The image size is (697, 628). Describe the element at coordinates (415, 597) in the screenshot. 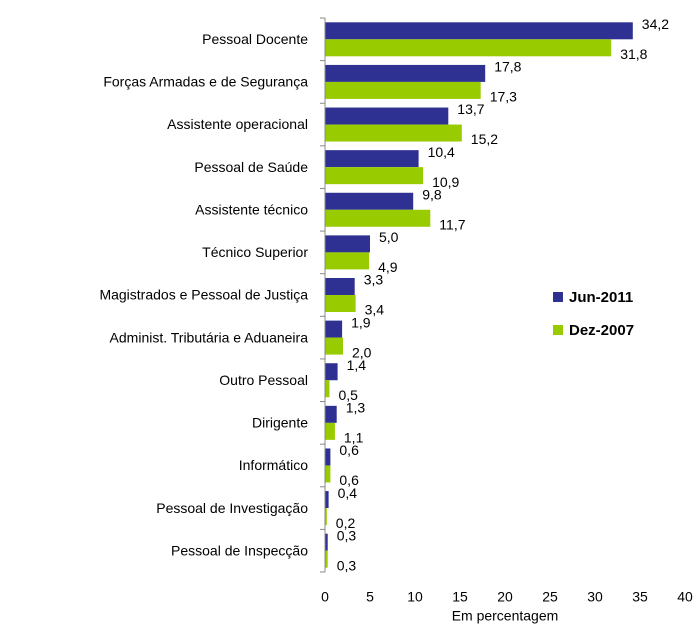

I see `x-tick-label: 10` at that location.